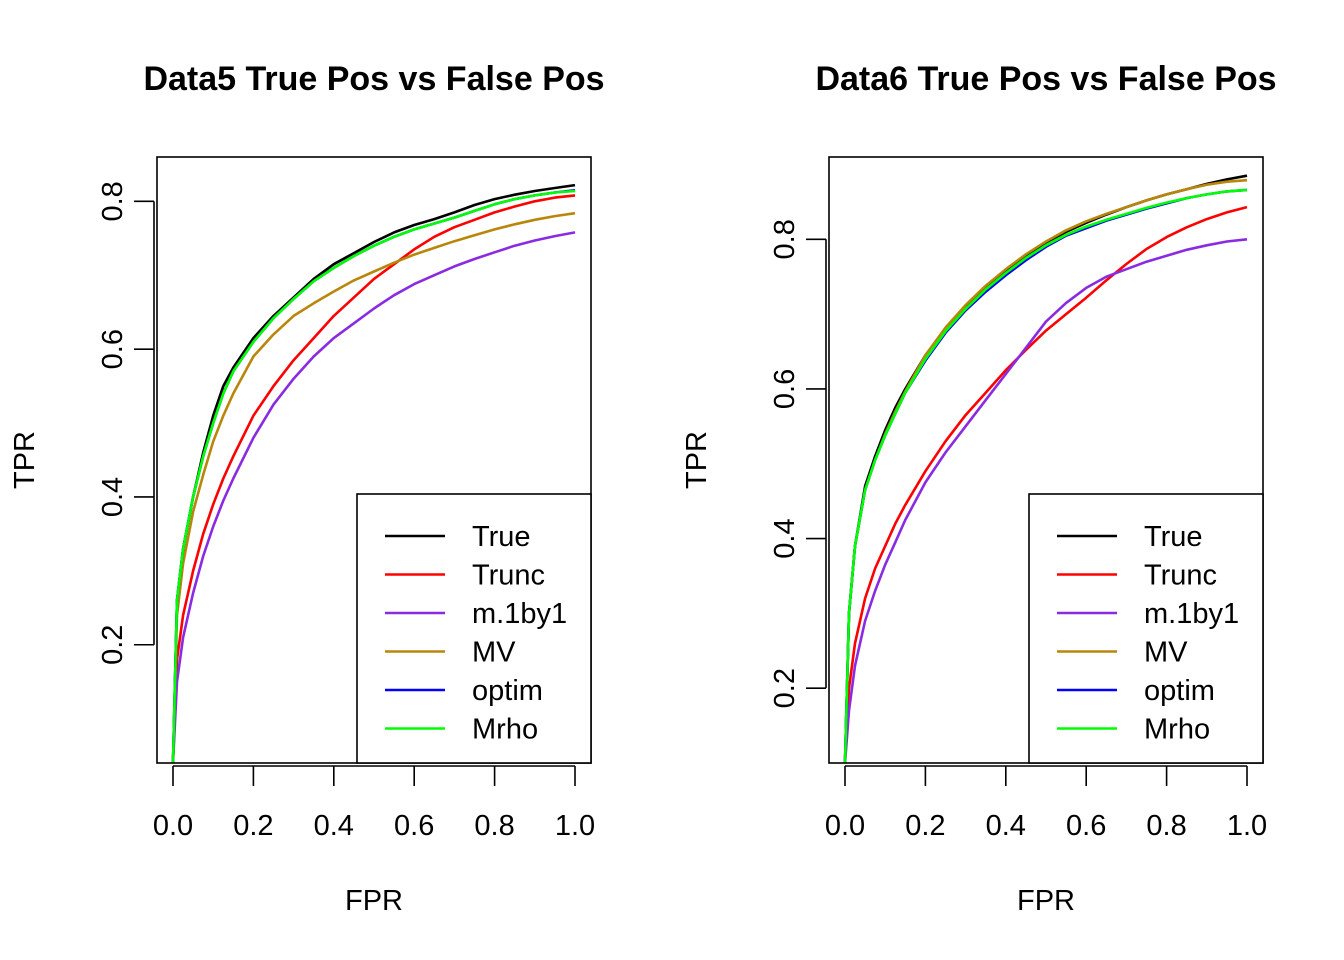 This screenshot has width=1344, height=960. Describe the element at coordinates (373, 79) in the screenshot. I see `chart-title: Data5 True Pos vs False Pos` at that location.